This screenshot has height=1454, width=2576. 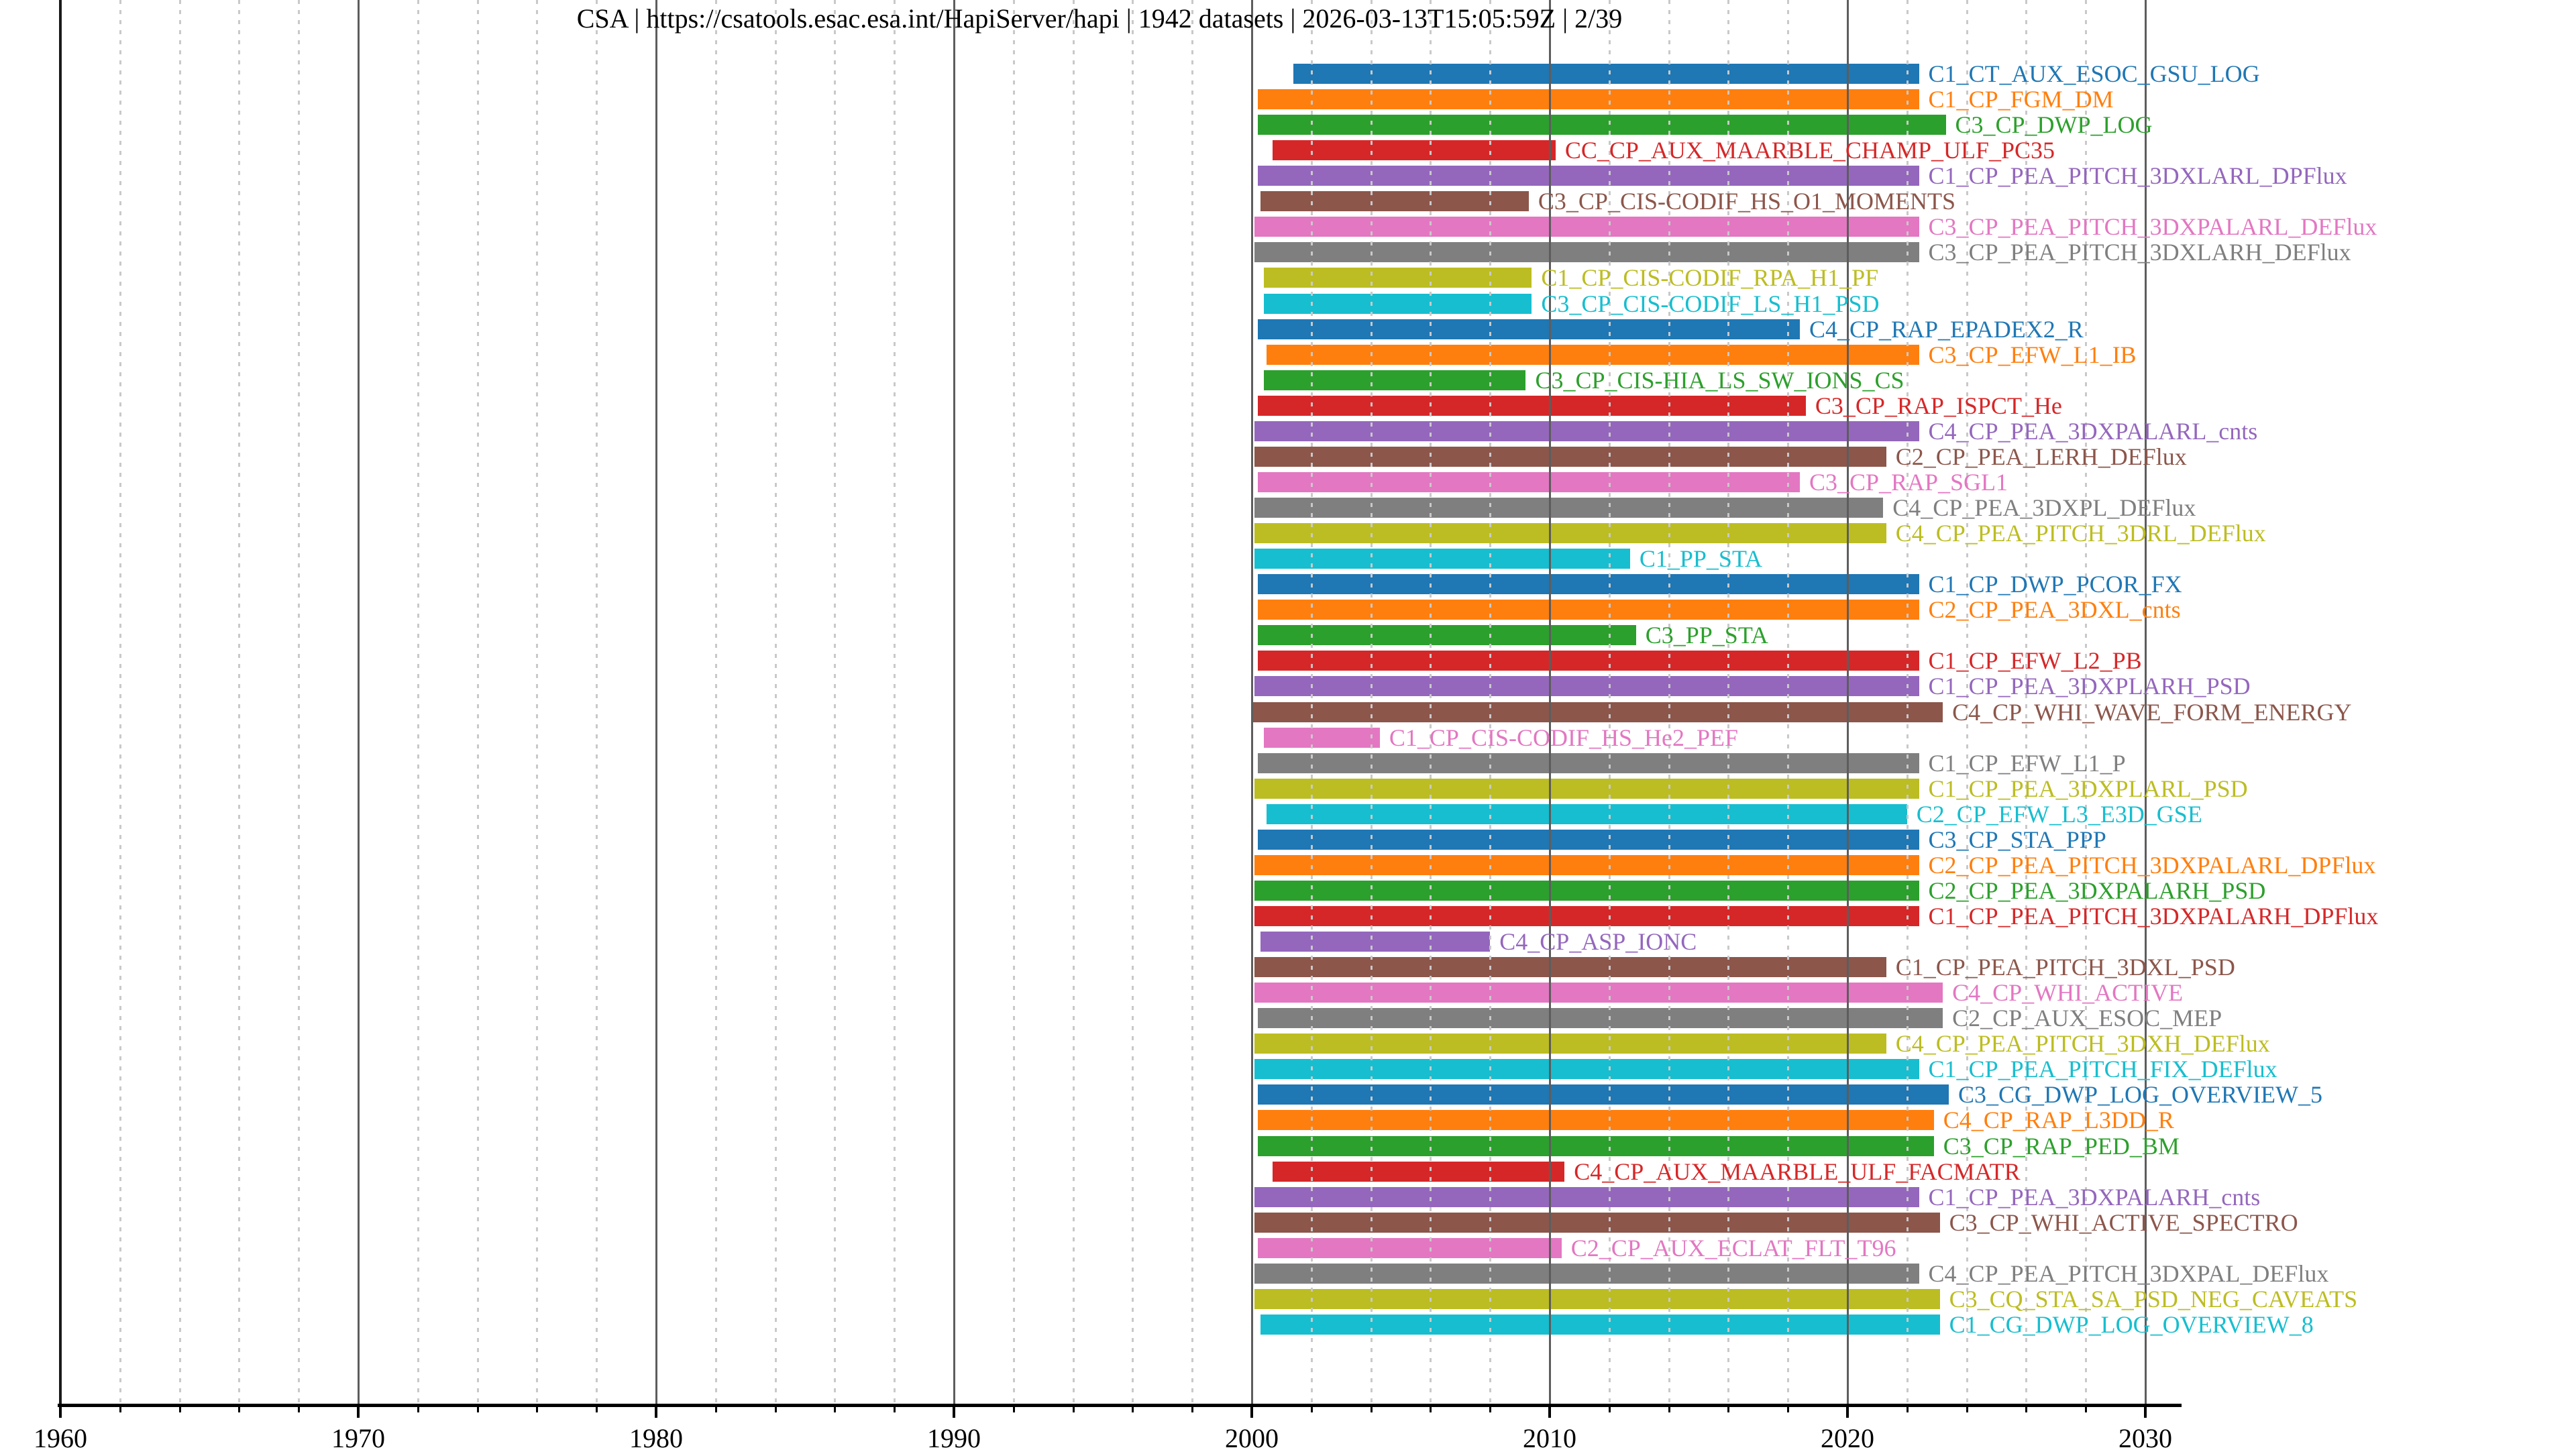 I want to click on dataset-label: C1_CP_PEA_3DXPLARH_PSD, so click(x=2089, y=686).